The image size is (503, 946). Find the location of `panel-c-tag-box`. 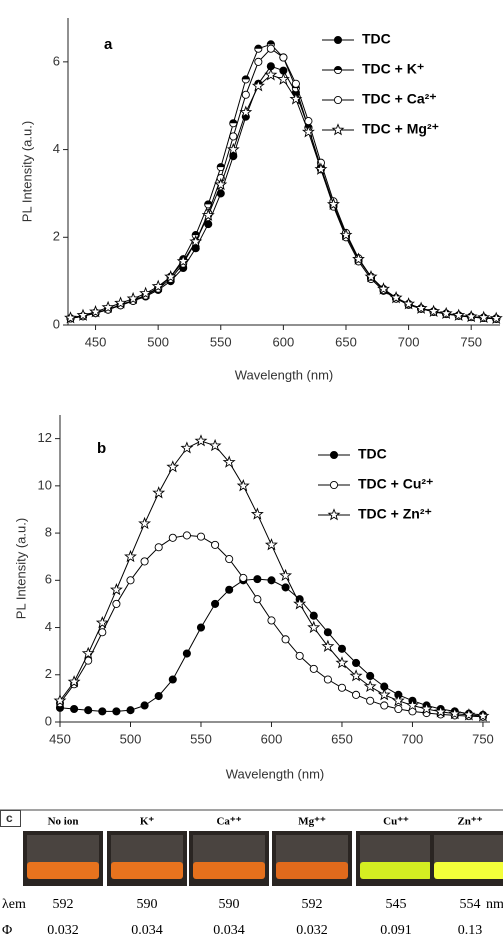

panel-c-tag-box is located at coordinates (10, 818).